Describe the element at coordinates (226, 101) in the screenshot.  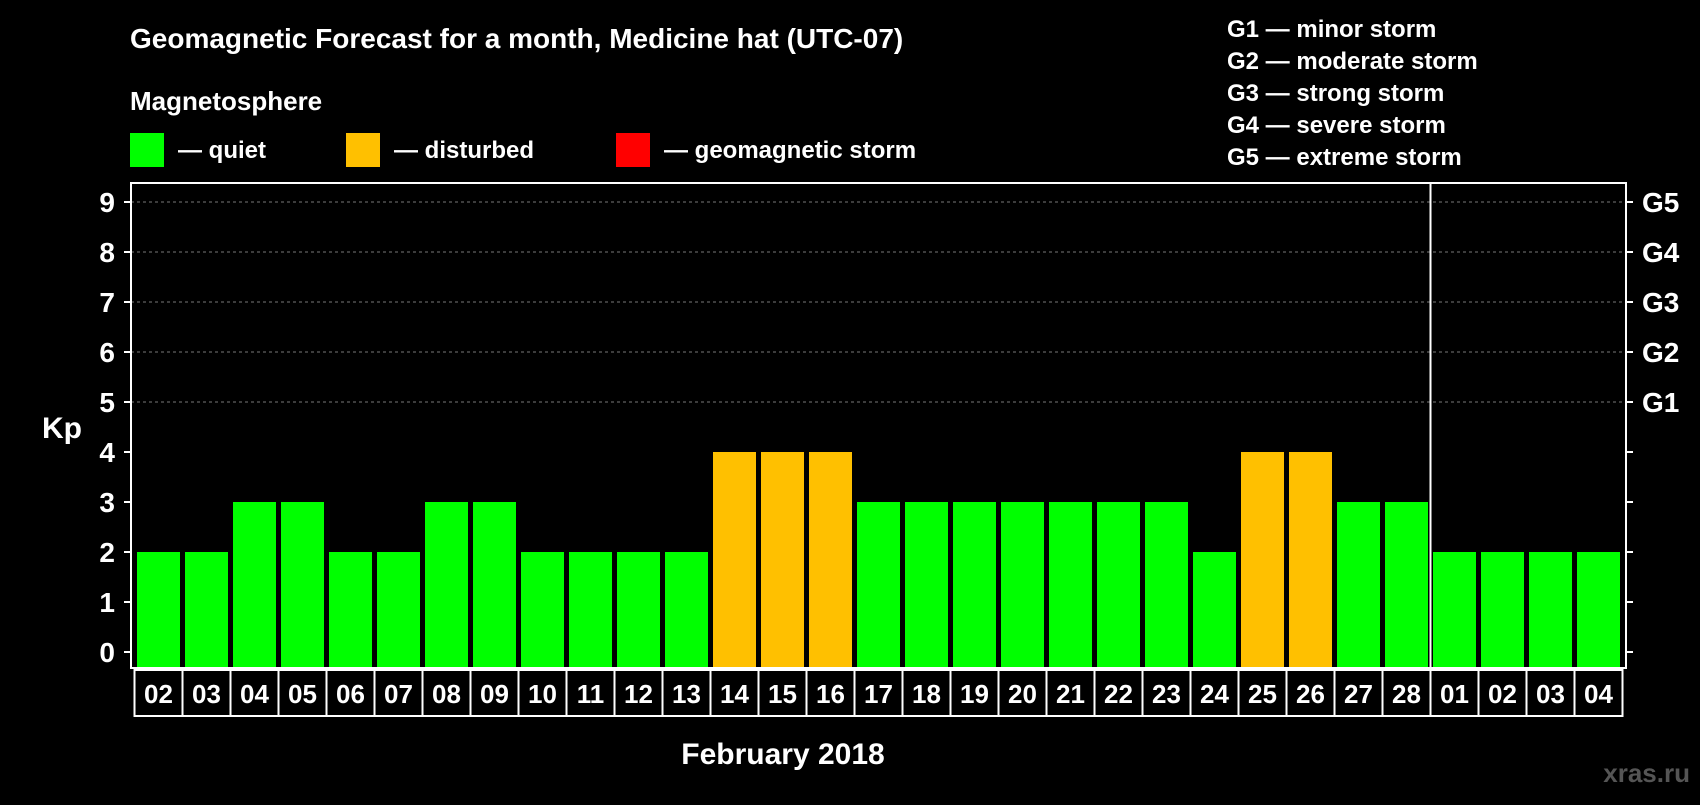
I see `legend-title: Magnetosphere` at that location.